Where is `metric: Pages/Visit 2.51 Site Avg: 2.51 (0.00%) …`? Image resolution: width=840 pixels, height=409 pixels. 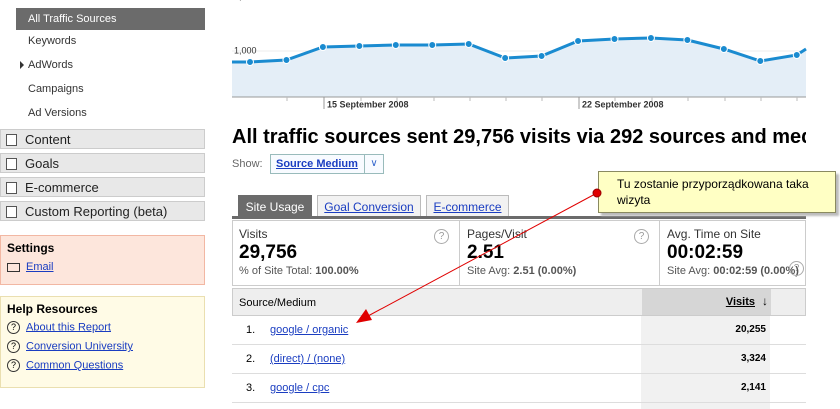 metric: Pages/Visit 2.51 Site Avg: 2.51 (0.00%) … is located at coordinates (560, 253).